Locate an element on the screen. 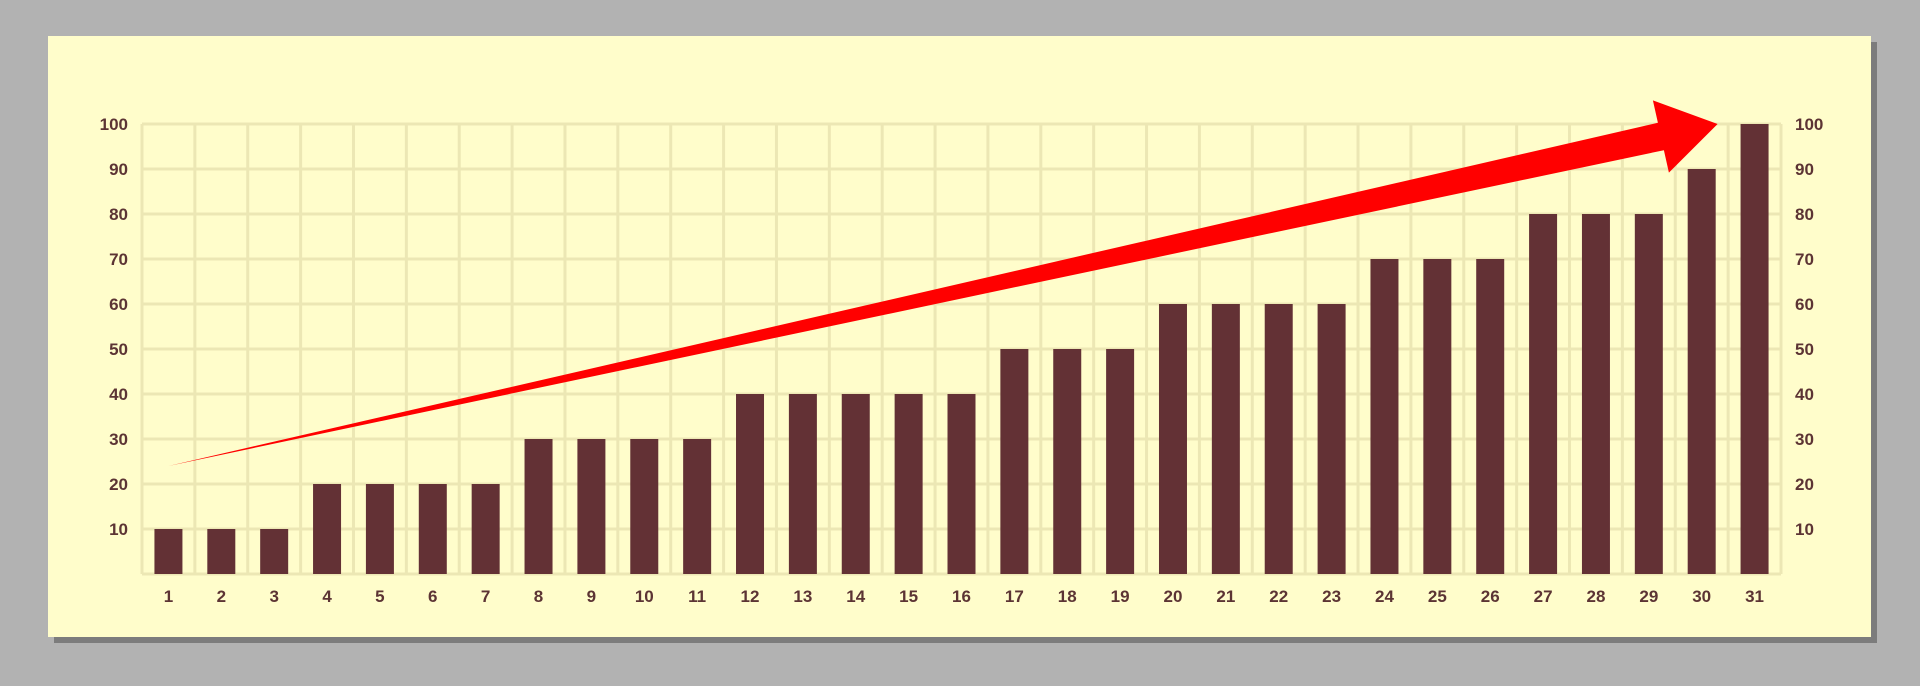  x-tick-label: 19 is located at coordinates (1120, 596).